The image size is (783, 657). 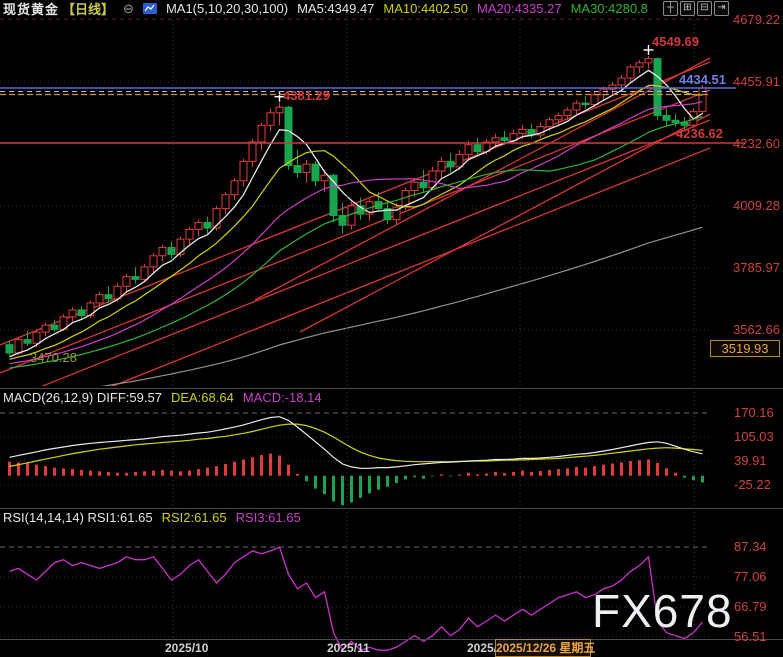 What do you see at coordinates (482, 648) in the screenshot?
I see `x-axis-label-dec: 2025/` at bounding box center [482, 648].